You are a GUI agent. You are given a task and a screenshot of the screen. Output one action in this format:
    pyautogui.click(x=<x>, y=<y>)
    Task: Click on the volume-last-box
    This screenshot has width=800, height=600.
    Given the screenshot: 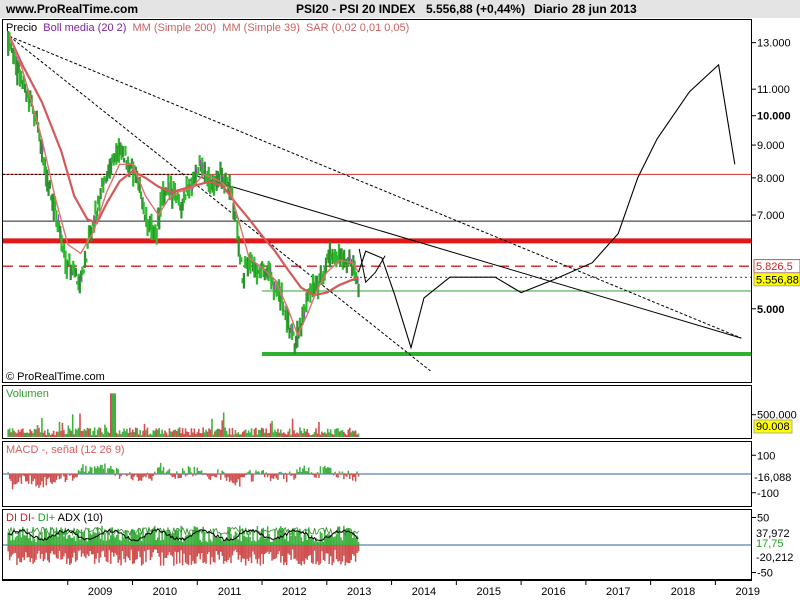 What is the action you would take?
    pyautogui.click(x=773, y=426)
    